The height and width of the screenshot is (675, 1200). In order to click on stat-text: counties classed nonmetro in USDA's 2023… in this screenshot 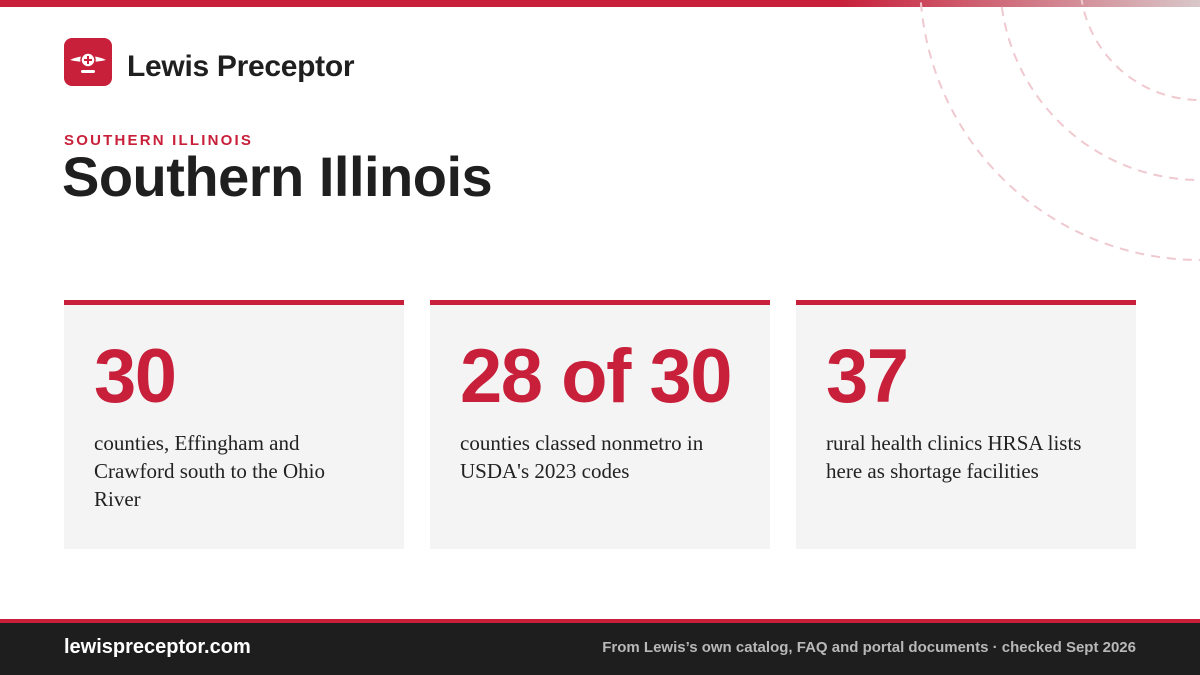, I will do `click(582, 457)`.